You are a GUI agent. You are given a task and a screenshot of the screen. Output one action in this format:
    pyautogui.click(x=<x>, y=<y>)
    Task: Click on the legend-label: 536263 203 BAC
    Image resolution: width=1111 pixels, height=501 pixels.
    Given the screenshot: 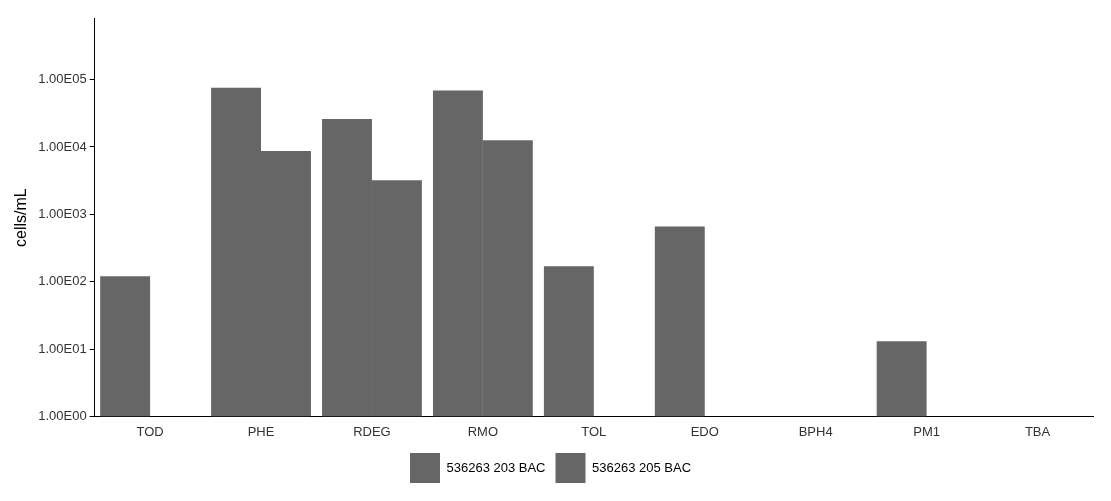 What is the action you would take?
    pyautogui.click(x=496, y=467)
    